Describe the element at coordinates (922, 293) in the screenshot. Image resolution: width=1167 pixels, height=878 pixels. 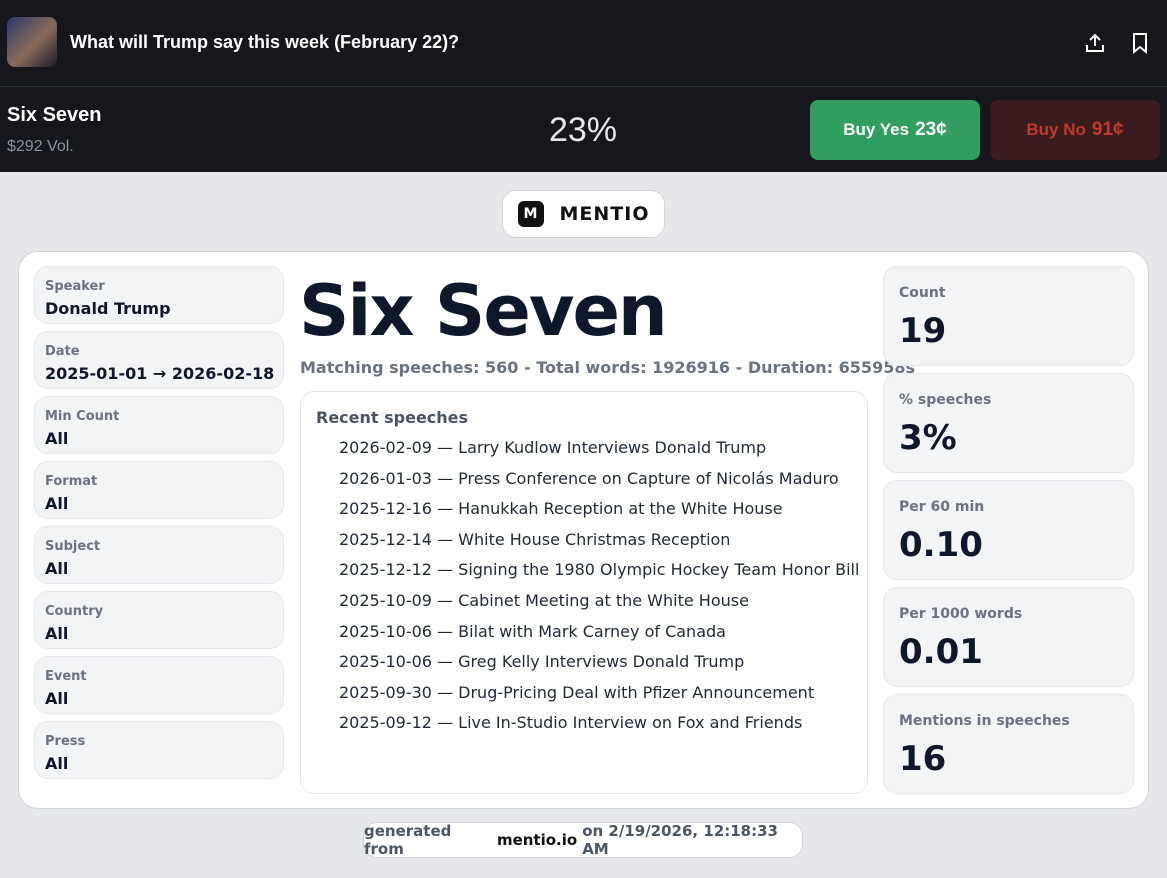
I see `stat-label: Count` at that location.